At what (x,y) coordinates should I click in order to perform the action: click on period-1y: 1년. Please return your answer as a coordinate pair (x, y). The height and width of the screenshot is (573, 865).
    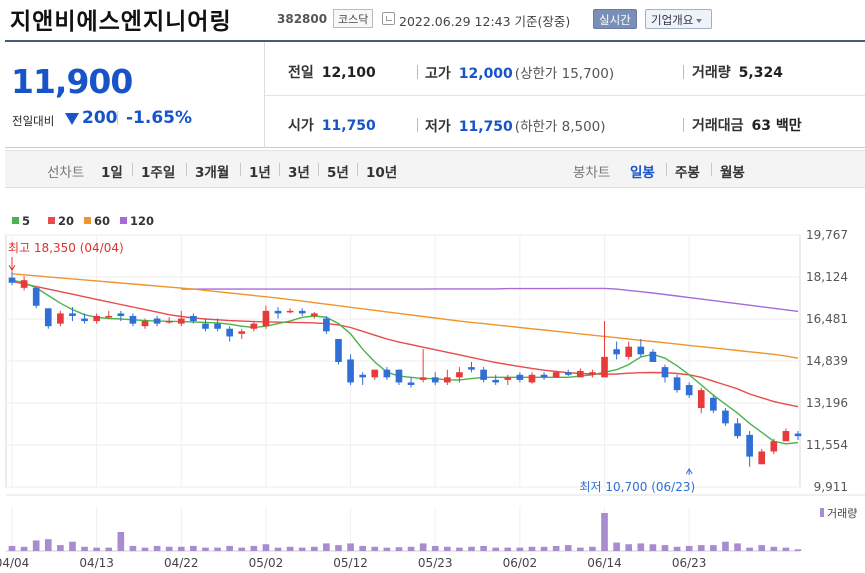
    Looking at the image, I should click on (260, 171).